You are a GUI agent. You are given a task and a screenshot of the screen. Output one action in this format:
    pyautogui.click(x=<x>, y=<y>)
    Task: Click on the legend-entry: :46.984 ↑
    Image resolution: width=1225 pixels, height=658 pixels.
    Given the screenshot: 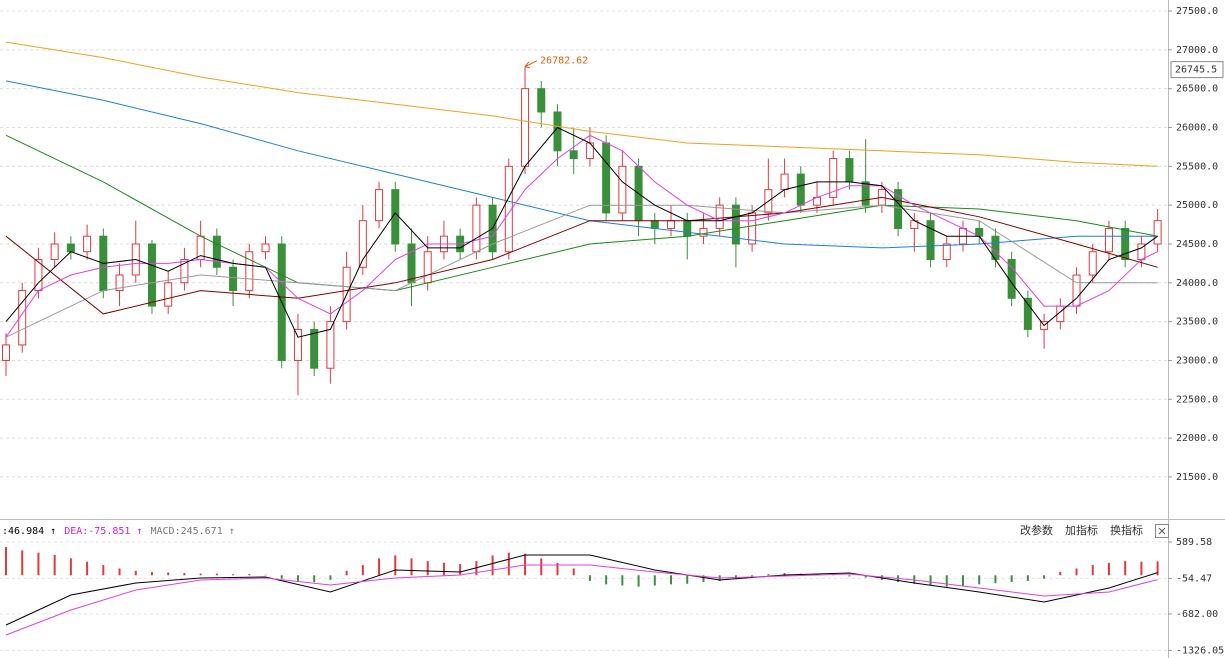 What is the action you would take?
    pyautogui.click(x=29, y=531)
    